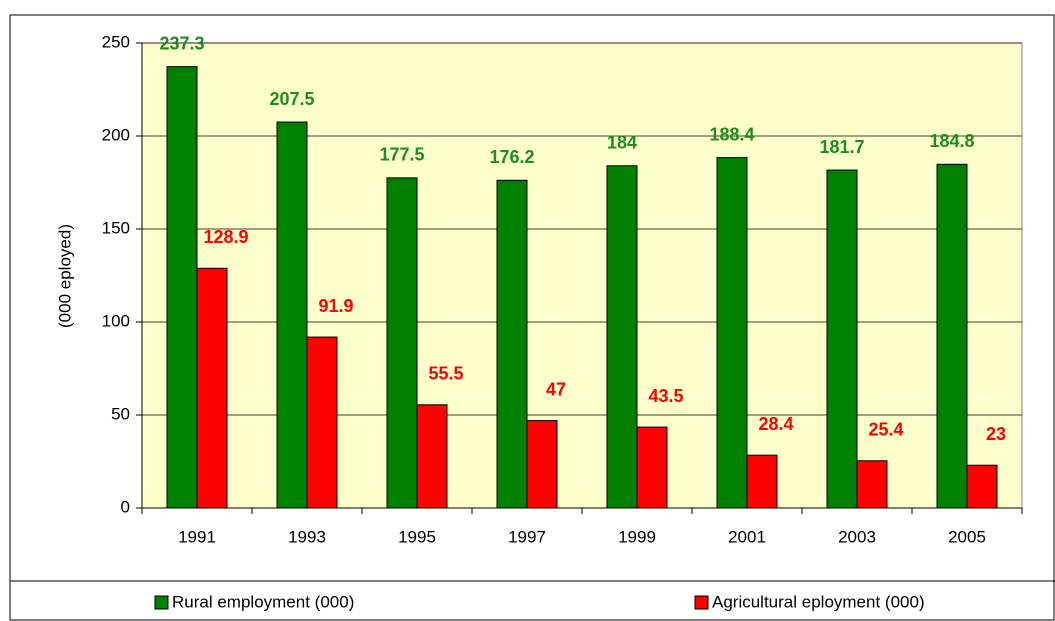 Image resolution: width=1055 pixels, height=621 pixels. What do you see at coordinates (951, 141) in the screenshot?
I see `value-label: 184.8` at bounding box center [951, 141].